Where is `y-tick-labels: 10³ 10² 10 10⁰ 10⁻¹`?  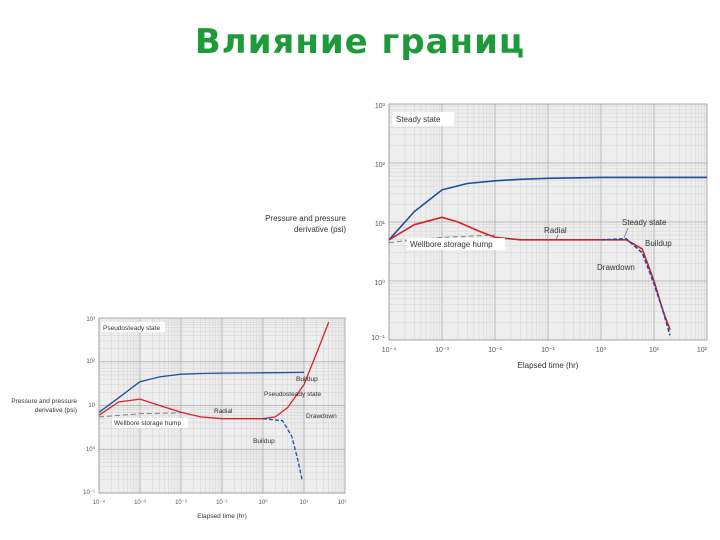
y-tick-labels: 10³ 10² 10 10⁰ 10⁻¹ is located at coordinates (89, 406).